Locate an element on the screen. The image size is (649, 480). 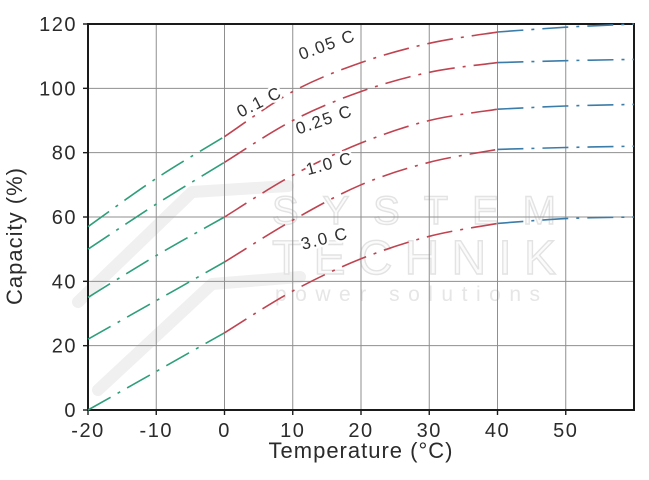
curve-3.0C-segment-1 is located at coordinates (361, 278).